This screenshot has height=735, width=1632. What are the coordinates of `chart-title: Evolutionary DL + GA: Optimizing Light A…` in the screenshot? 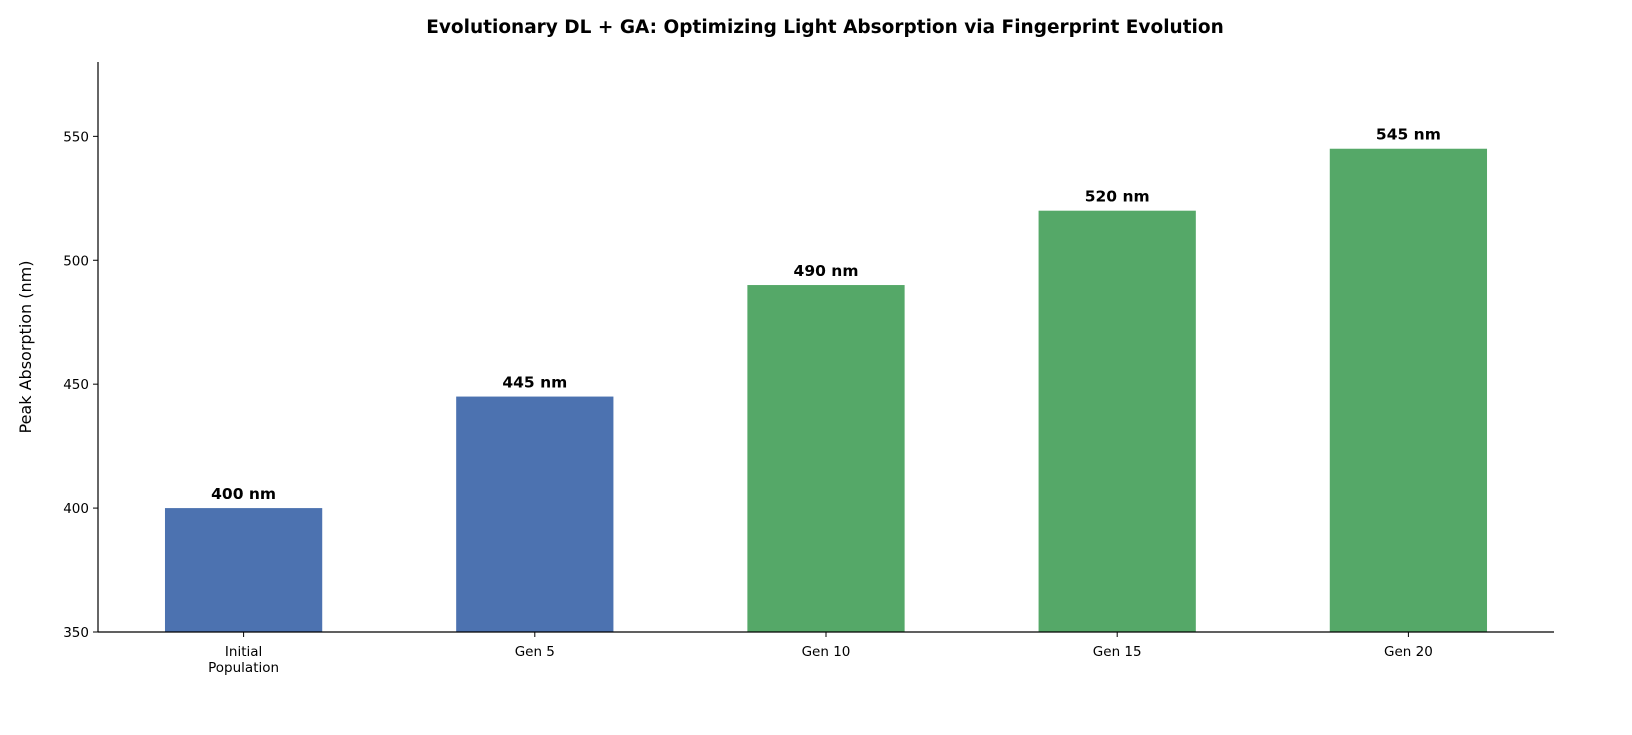 It's located at (825, 27).